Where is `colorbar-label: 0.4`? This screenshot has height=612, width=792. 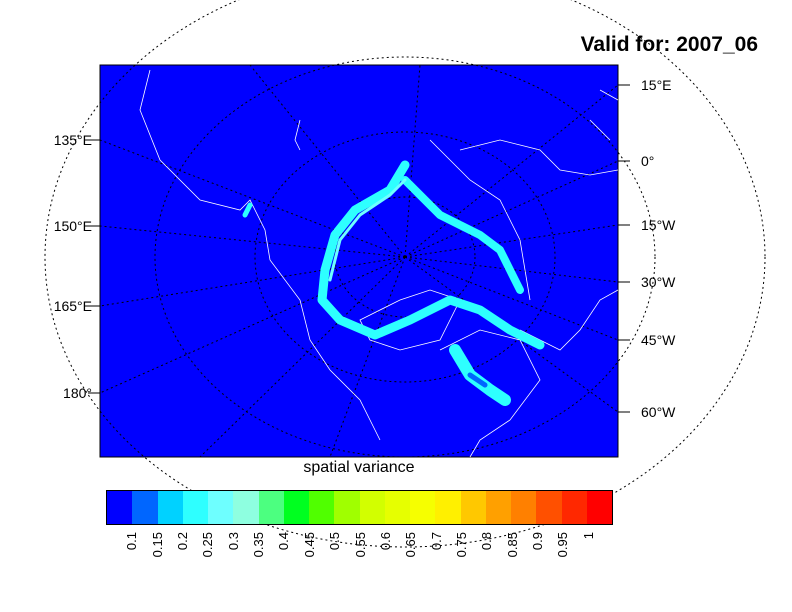
colorbar-label: 0.4 is located at coordinates (284, 541).